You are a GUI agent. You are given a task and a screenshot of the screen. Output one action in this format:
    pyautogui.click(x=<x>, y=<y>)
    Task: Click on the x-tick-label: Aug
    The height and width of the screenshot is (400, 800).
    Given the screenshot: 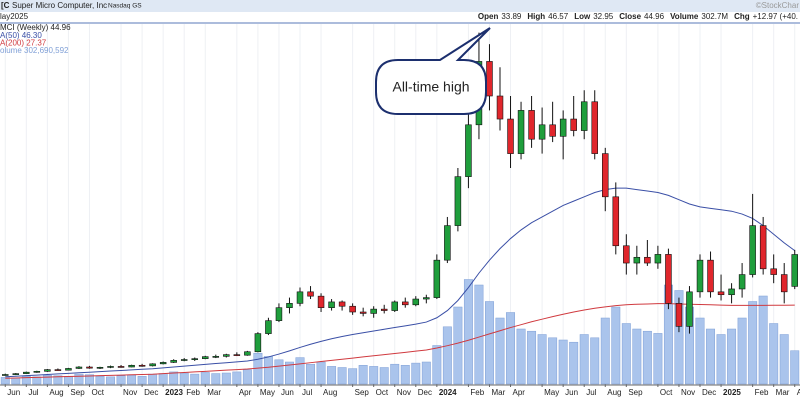 What is the action you would take?
    pyautogui.click(x=614, y=392)
    